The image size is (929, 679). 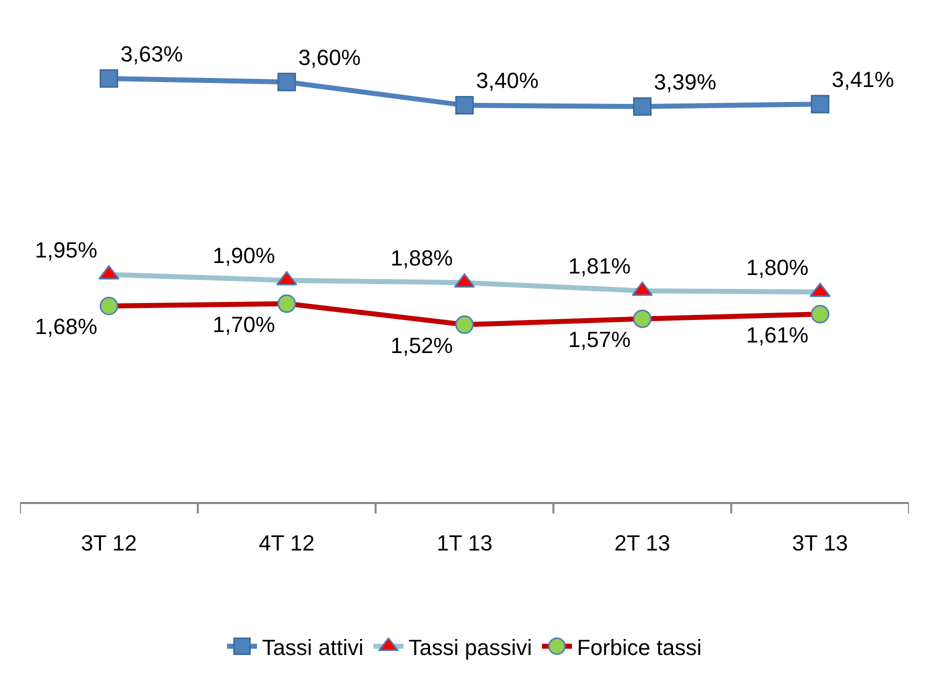 What do you see at coordinates (599, 266) in the screenshot?
I see `data-label: 1,81%` at bounding box center [599, 266].